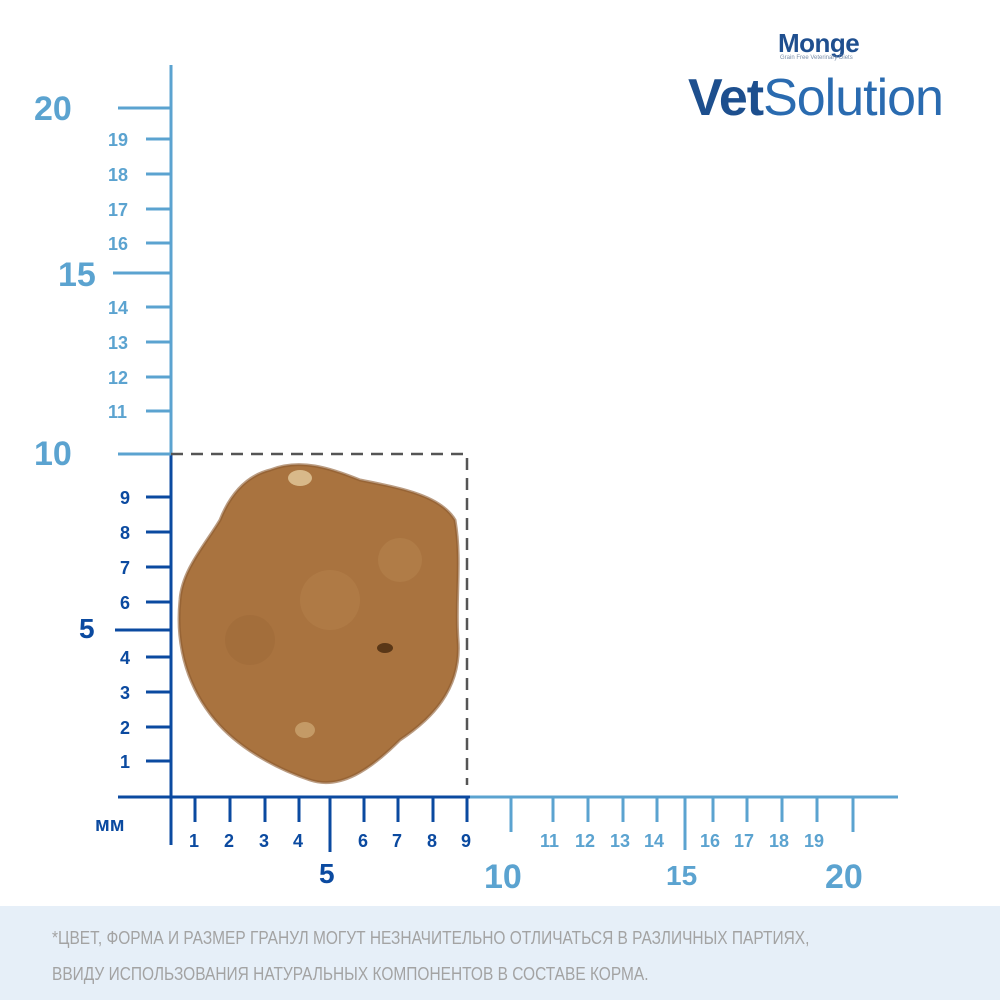  What do you see at coordinates (432, 841) in the screenshot?
I see `h-label-8: 8` at bounding box center [432, 841].